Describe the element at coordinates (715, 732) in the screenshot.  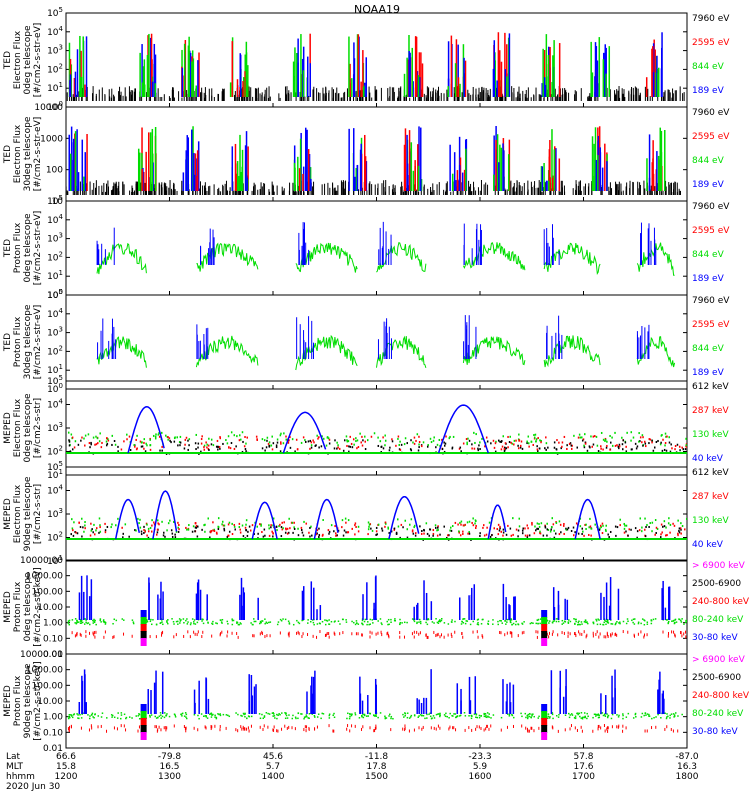
I see `legend-entry: 30-80 keV` at that location.